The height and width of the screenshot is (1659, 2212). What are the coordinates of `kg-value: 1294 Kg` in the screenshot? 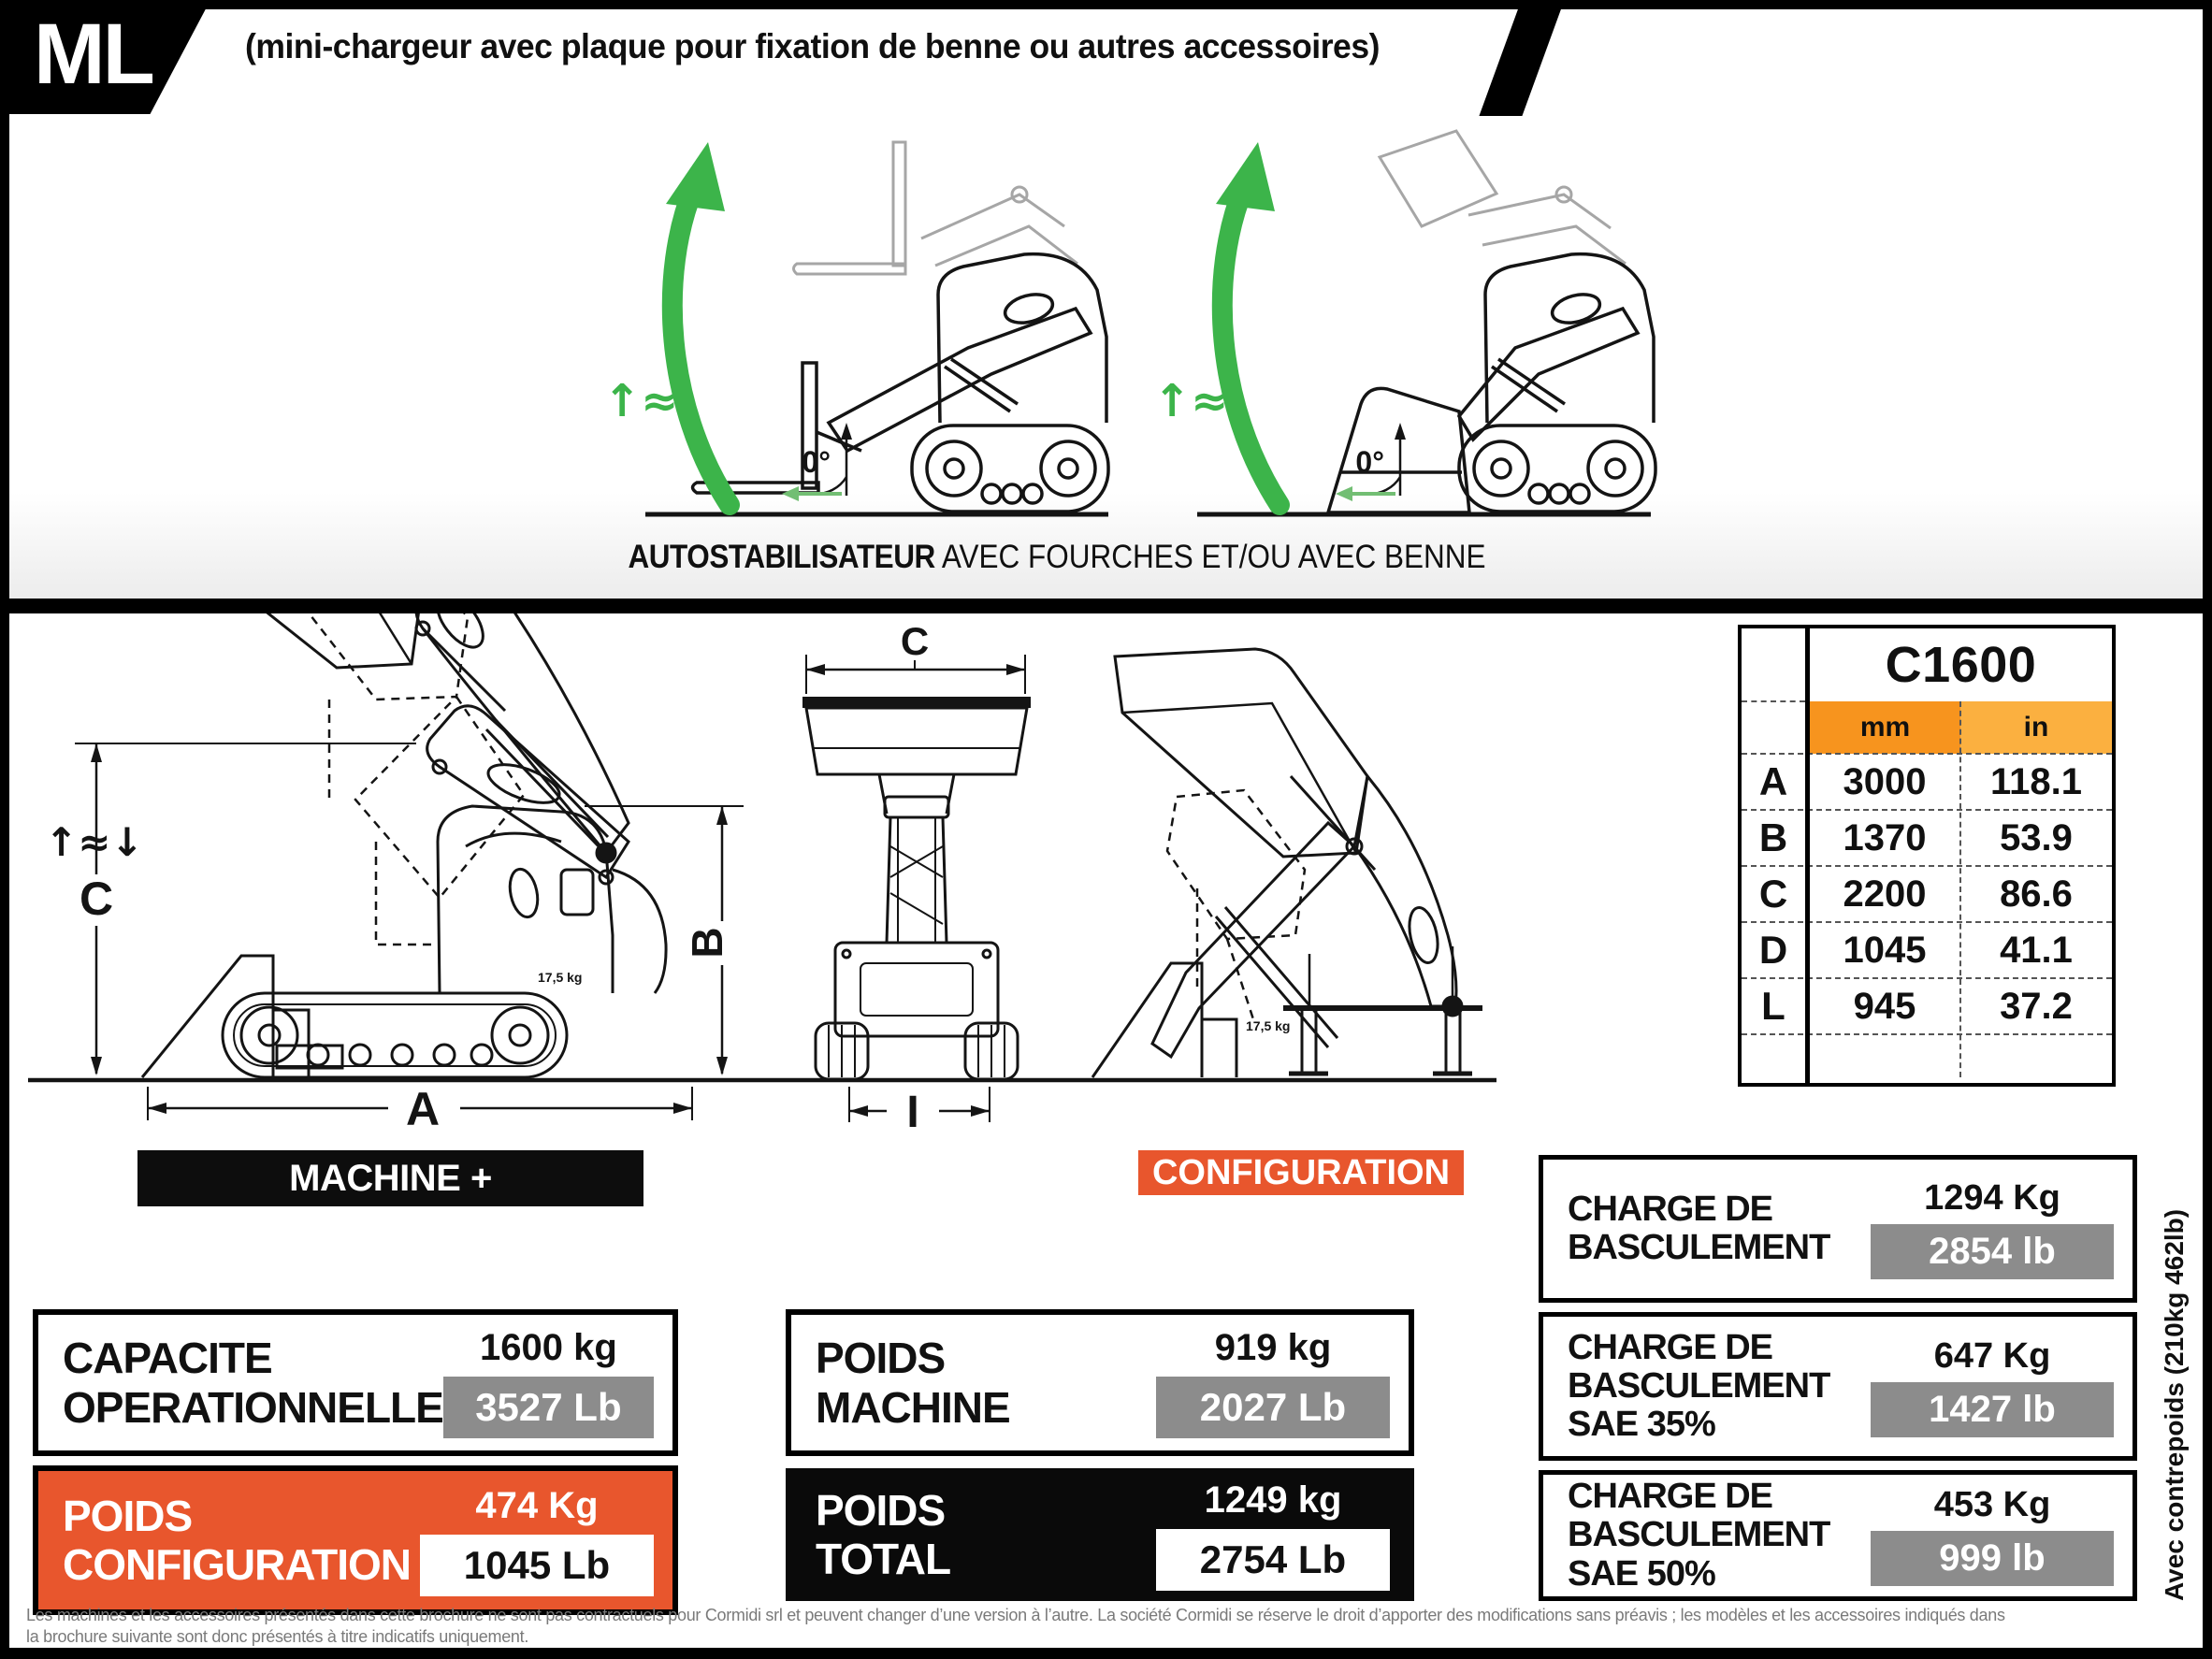 It's located at (1992, 1198).